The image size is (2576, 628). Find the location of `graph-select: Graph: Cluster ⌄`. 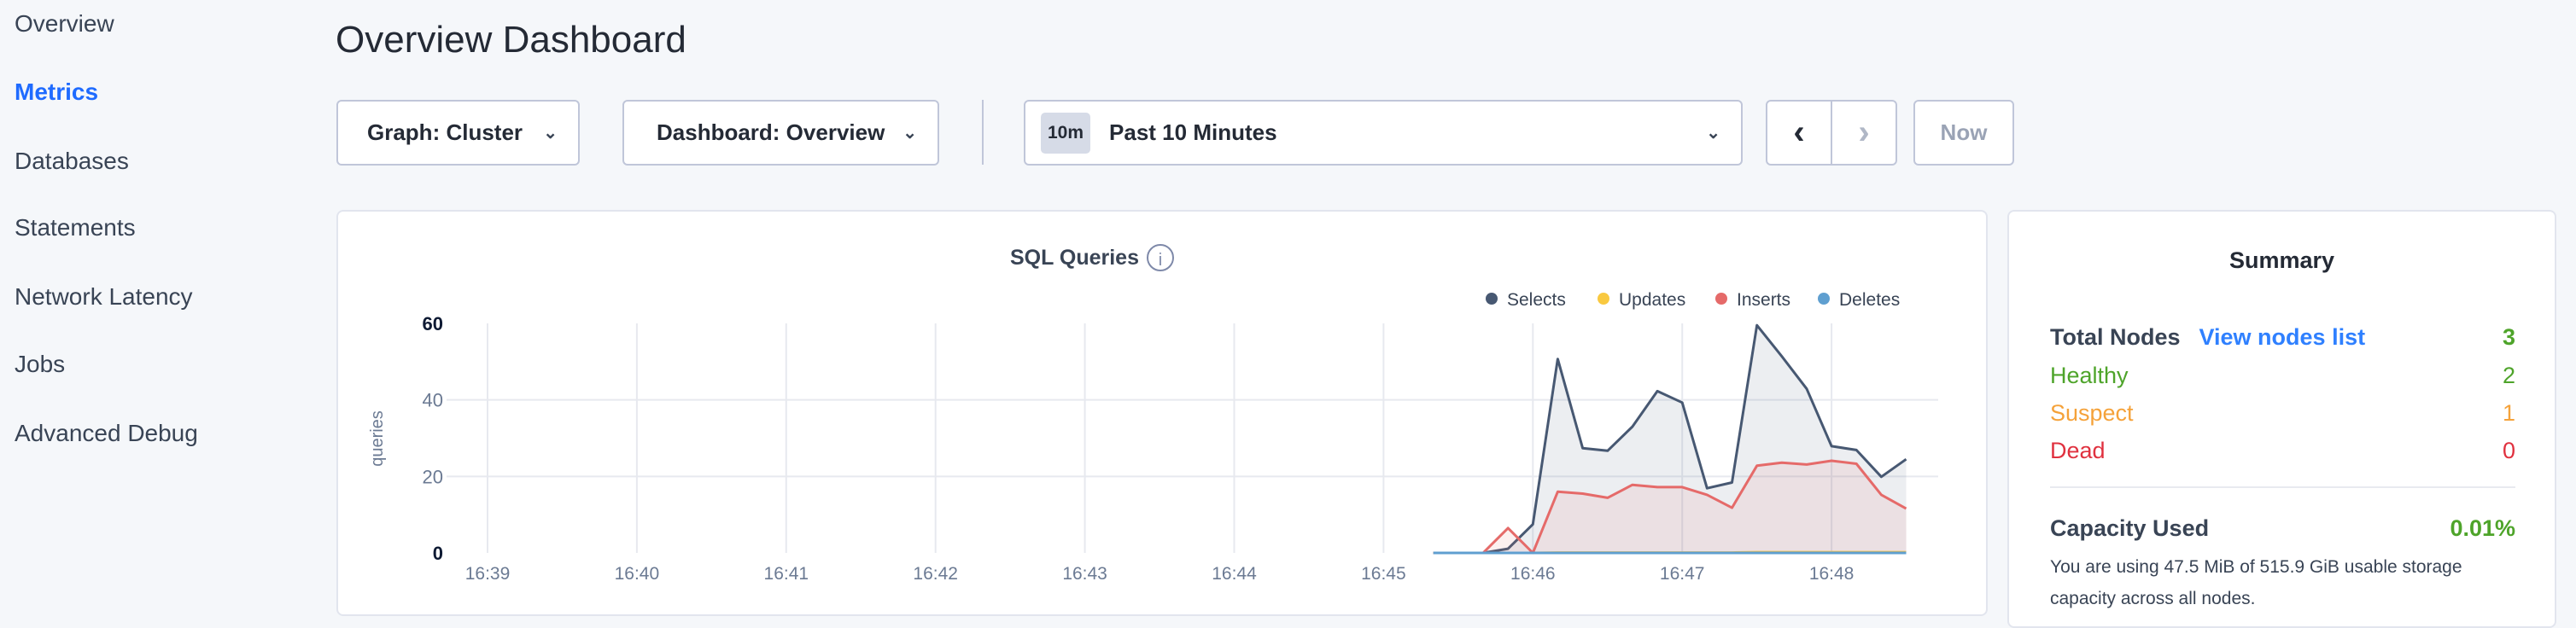

graph-select: Graph: Cluster ⌄ is located at coordinates (458, 133).